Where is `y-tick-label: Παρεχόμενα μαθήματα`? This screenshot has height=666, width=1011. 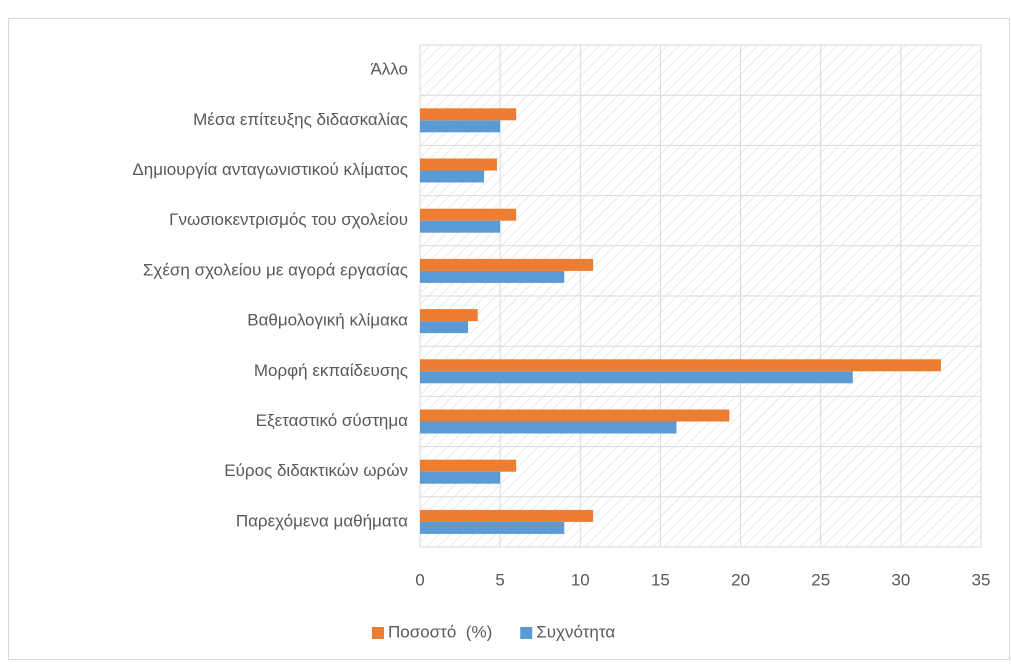 y-tick-label: Παρεχόμενα μαθήματα is located at coordinates (322, 520).